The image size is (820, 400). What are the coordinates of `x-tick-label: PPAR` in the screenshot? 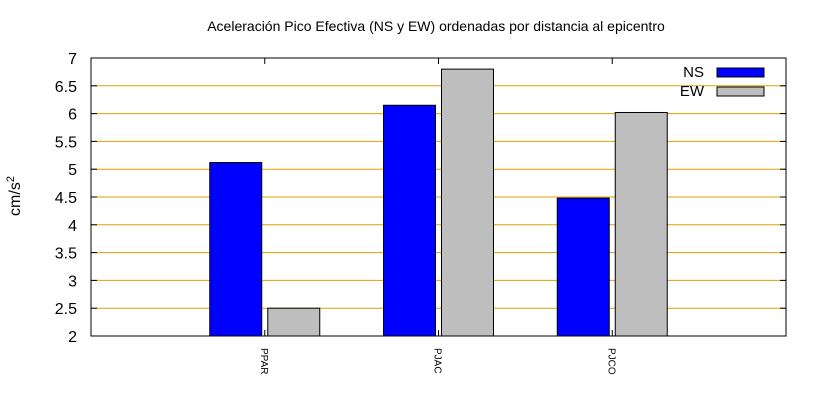 It's located at (263, 361).